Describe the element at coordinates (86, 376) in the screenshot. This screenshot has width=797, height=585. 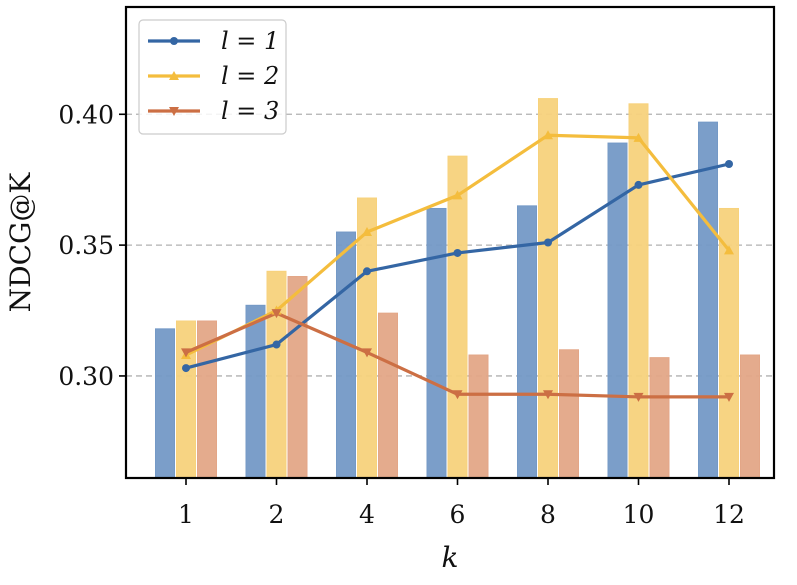
I see `y-tick-label: 0.30` at that location.